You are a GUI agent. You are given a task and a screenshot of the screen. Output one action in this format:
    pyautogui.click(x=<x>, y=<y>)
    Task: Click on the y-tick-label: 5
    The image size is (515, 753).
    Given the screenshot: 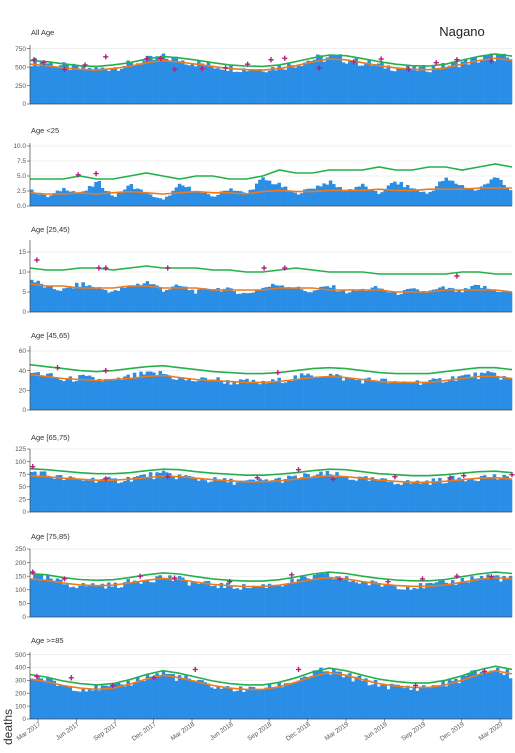 What is the action you would take?
    pyautogui.click(x=24, y=292)
    